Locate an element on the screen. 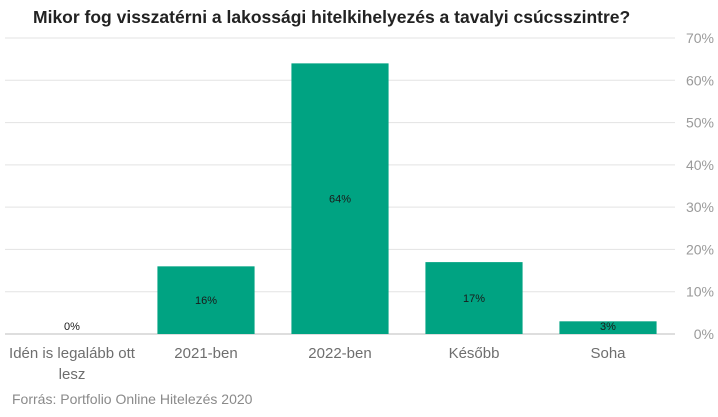 The image size is (718, 417). data-label: 17% is located at coordinates (474, 299).